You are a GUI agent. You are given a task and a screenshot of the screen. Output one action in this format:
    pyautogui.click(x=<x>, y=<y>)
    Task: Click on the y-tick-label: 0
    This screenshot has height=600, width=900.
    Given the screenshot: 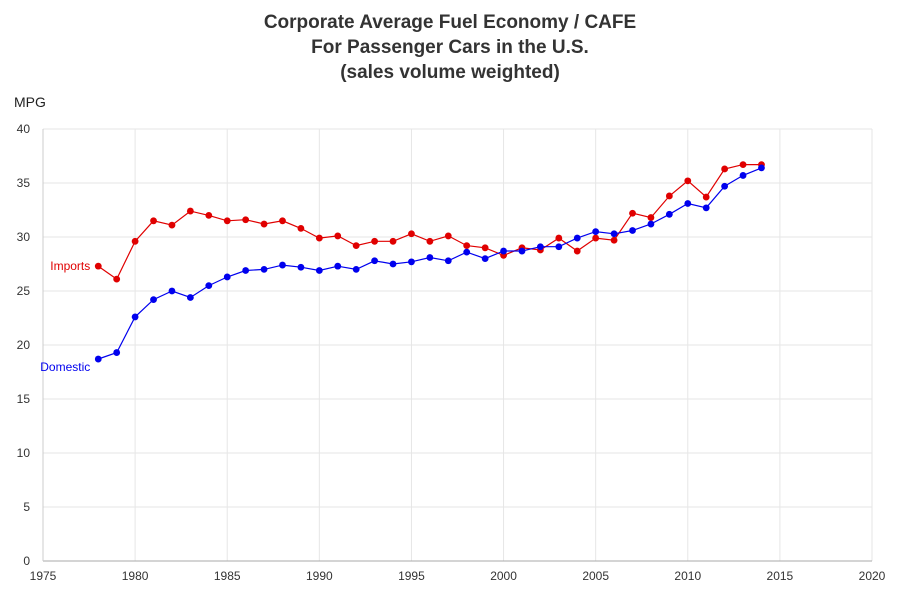 What is the action you would take?
    pyautogui.click(x=26, y=561)
    